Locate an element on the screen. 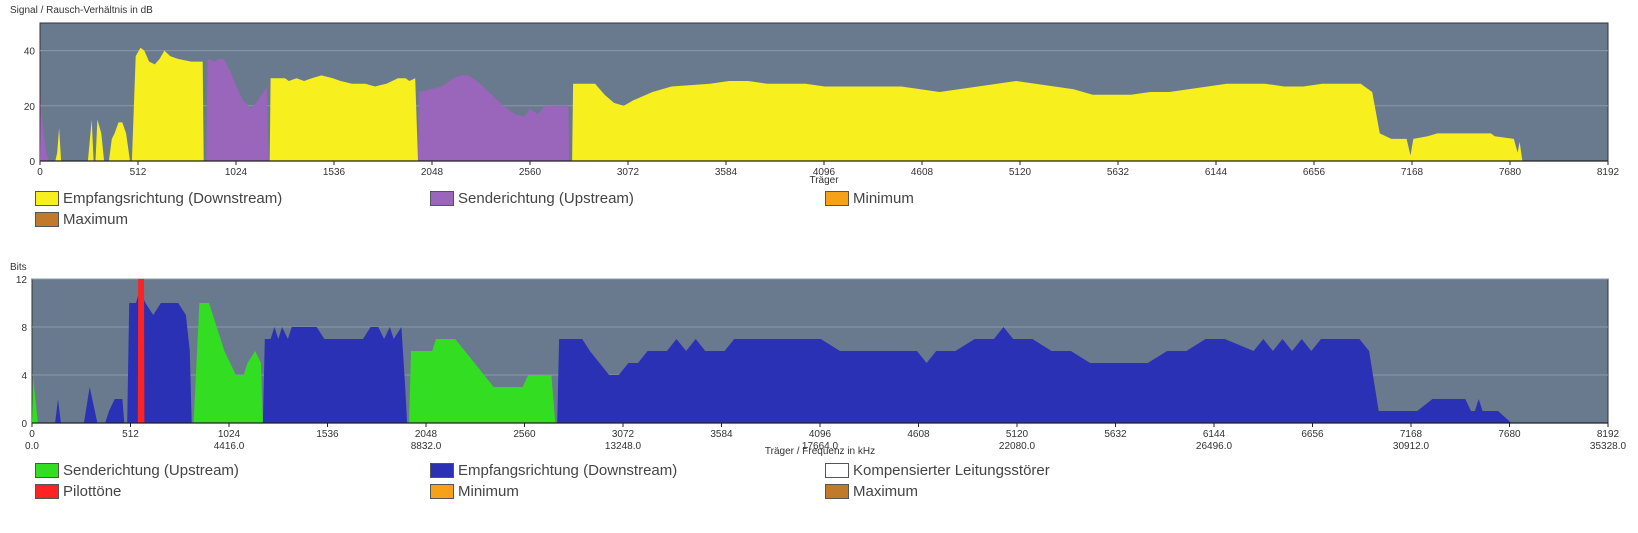 The image size is (1638, 533). chart-title: Signal / Rausch-Verhältnis in dB is located at coordinates (81, 10).